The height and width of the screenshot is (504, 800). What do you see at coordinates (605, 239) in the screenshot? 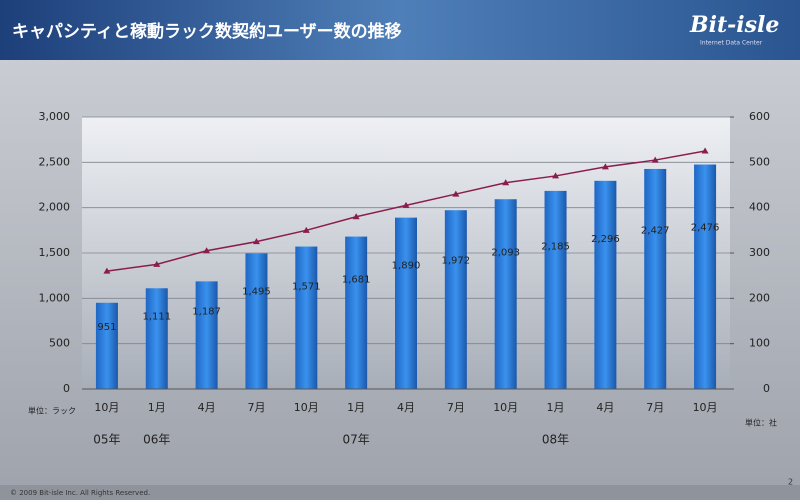
I see `data-label: 2,296` at bounding box center [605, 239].